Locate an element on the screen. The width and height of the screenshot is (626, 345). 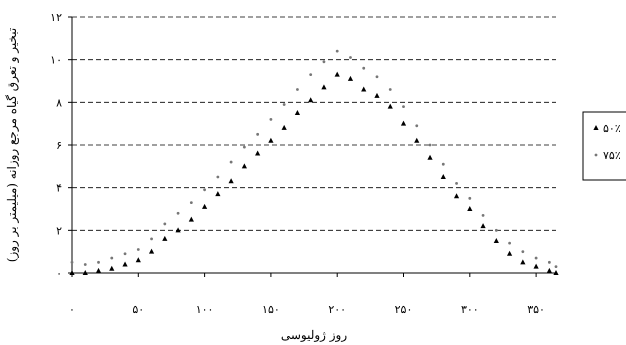
legend: ۵۰٪ ۷۵٪ is located at coordinates (604, 146).